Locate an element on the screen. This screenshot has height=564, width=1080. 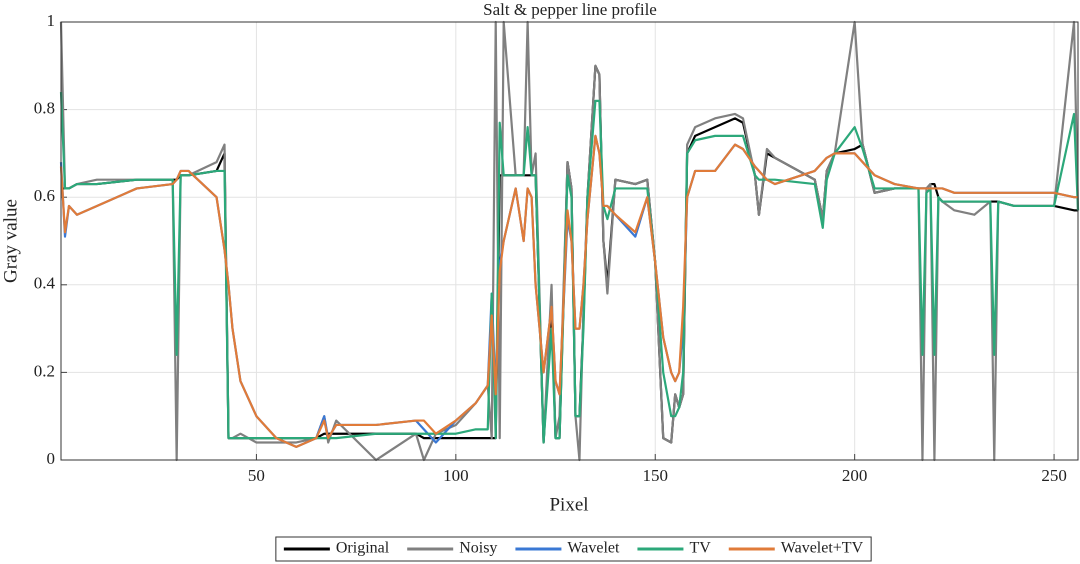
legend: Original Noisy Wavelet TV Wavelet+TV is located at coordinates (573, 549).